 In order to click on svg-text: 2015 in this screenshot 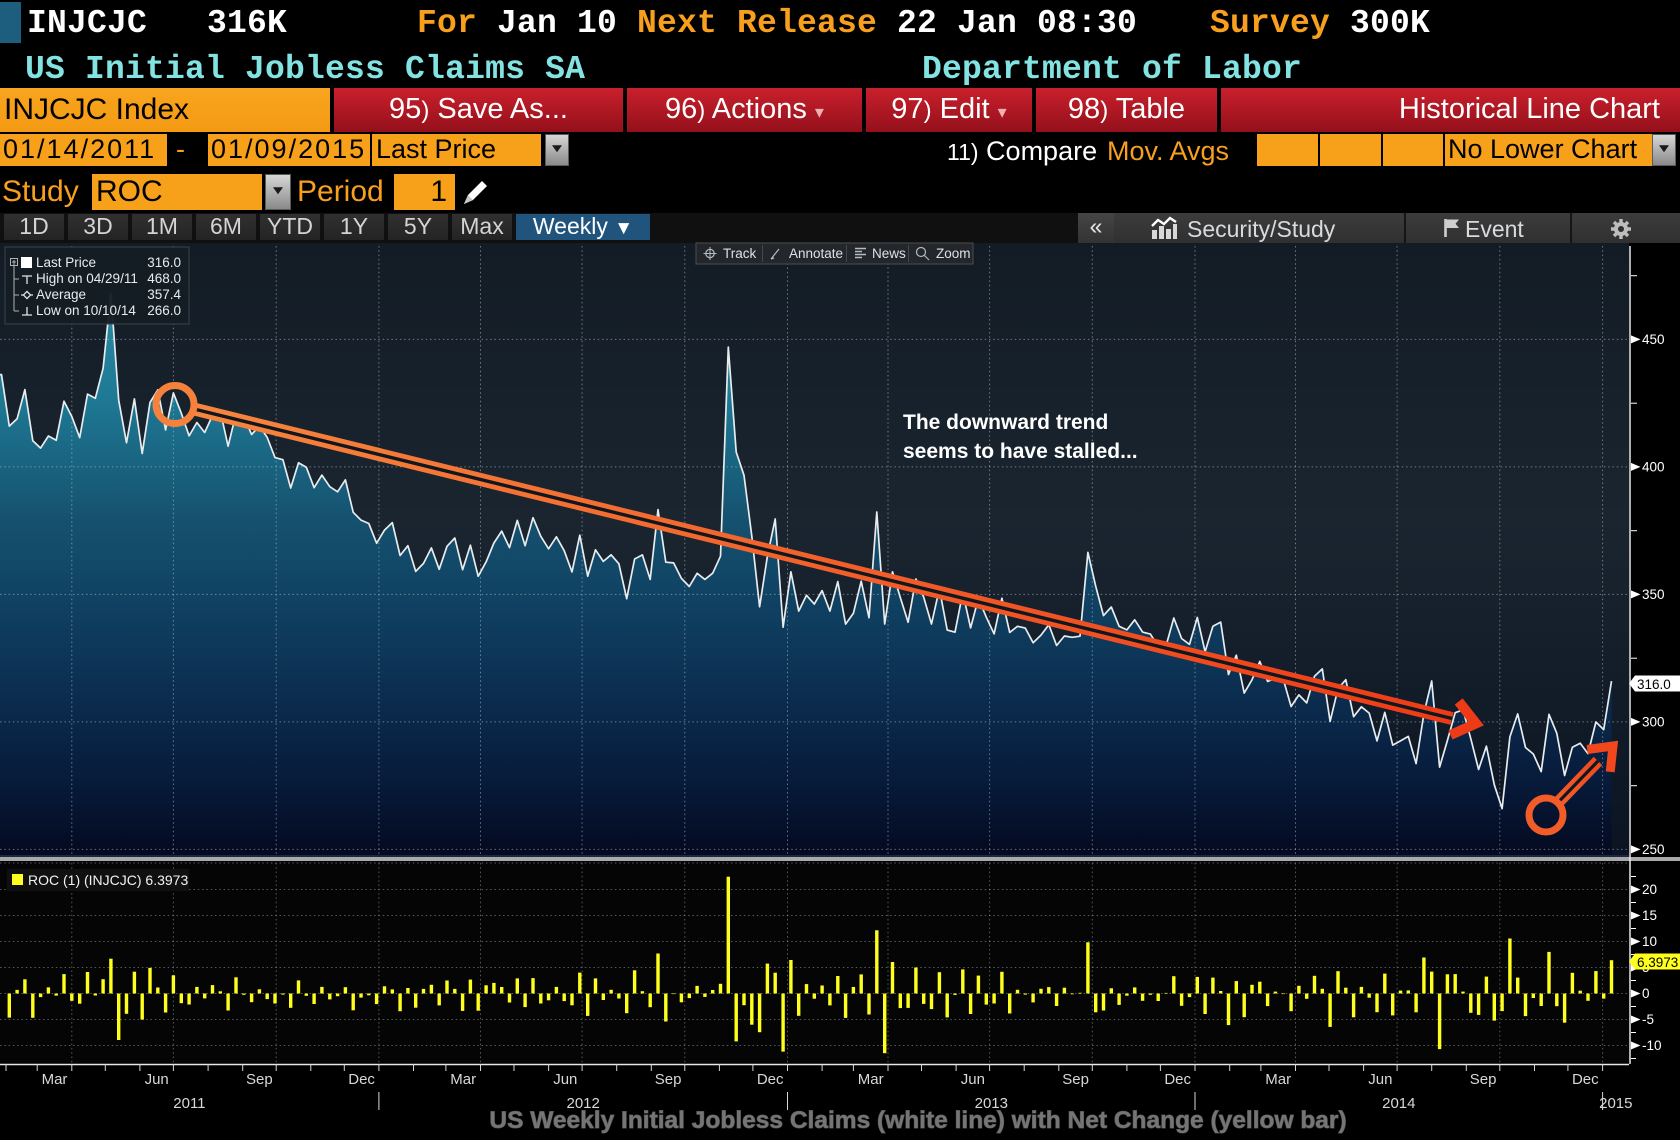, I will do `click(1615, 1103)`.